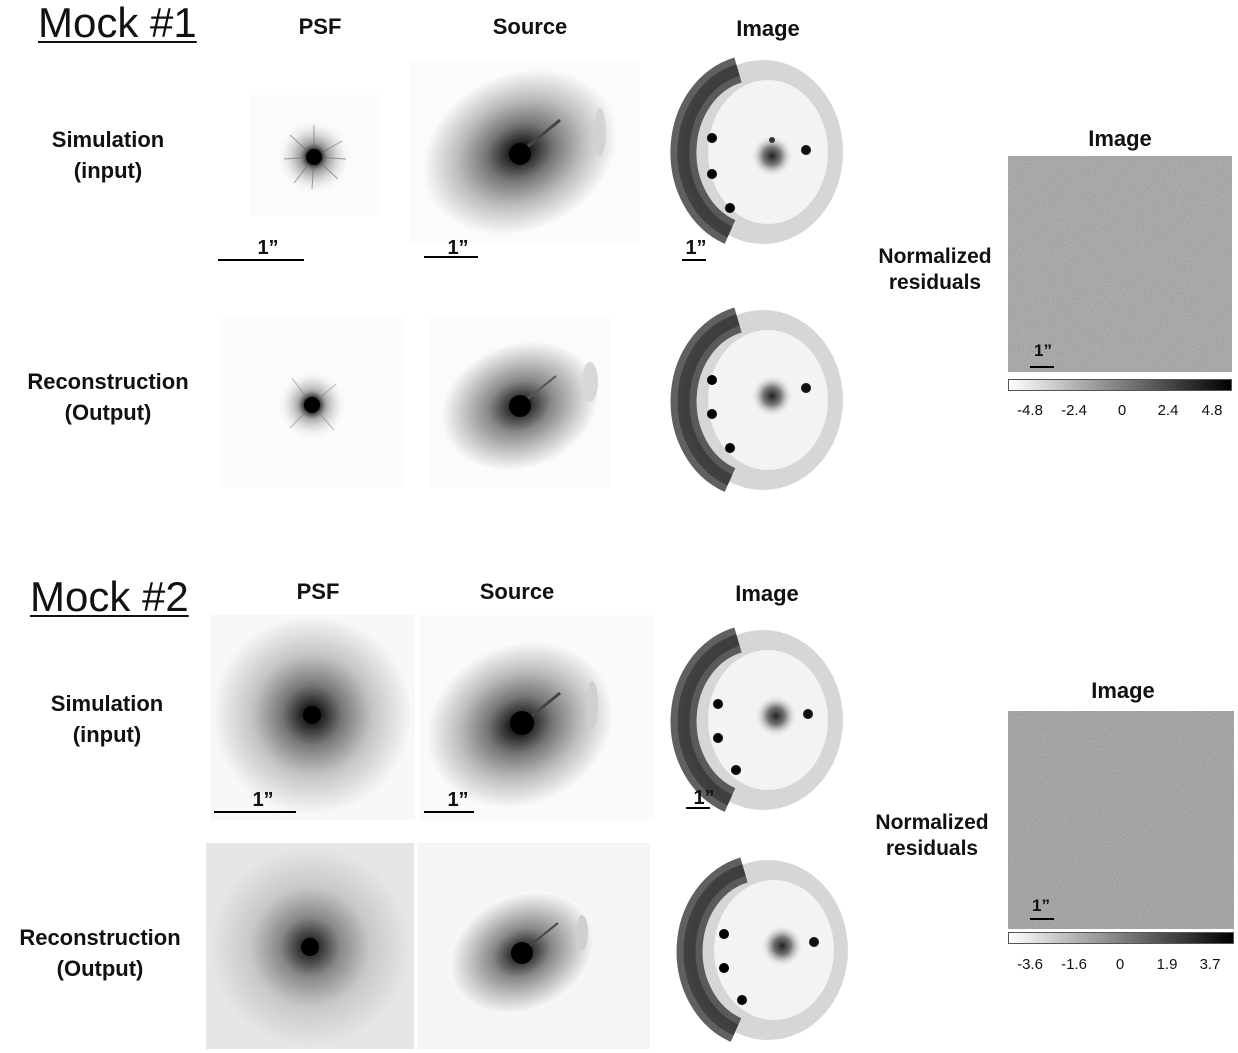  What do you see at coordinates (107, 719) in the screenshot?
I see `mock-2-row-simulation: Simulation (input)` at bounding box center [107, 719].